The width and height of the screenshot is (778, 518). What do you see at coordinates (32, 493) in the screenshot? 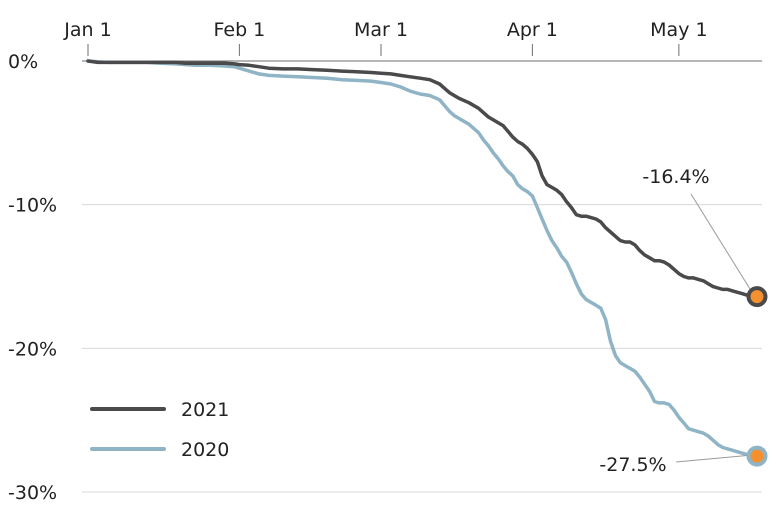
I see `y-tick-label: -30%` at bounding box center [32, 493].